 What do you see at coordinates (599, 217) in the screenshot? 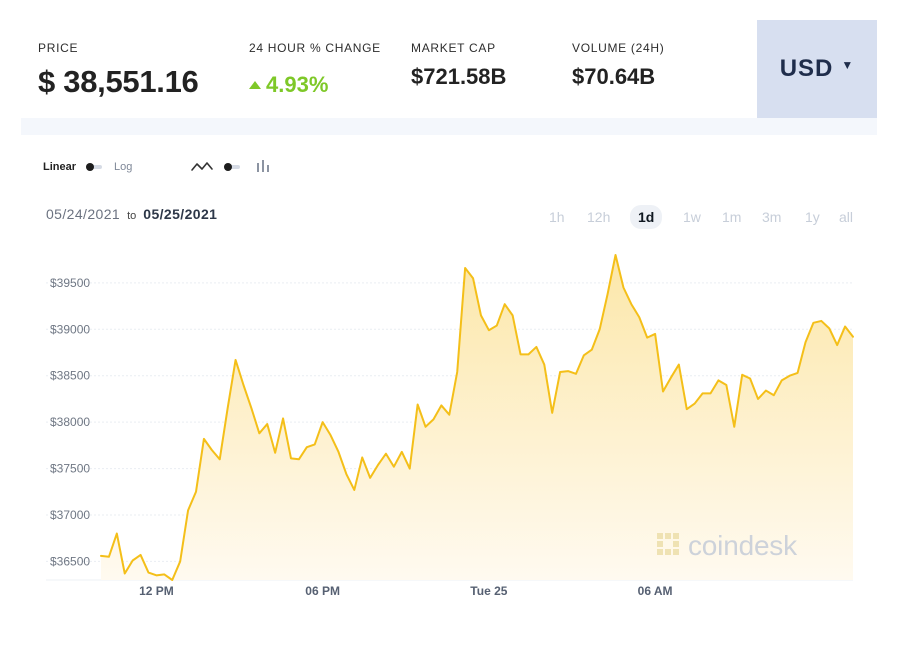
I see `range-12h: 12h` at bounding box center [599, 217].